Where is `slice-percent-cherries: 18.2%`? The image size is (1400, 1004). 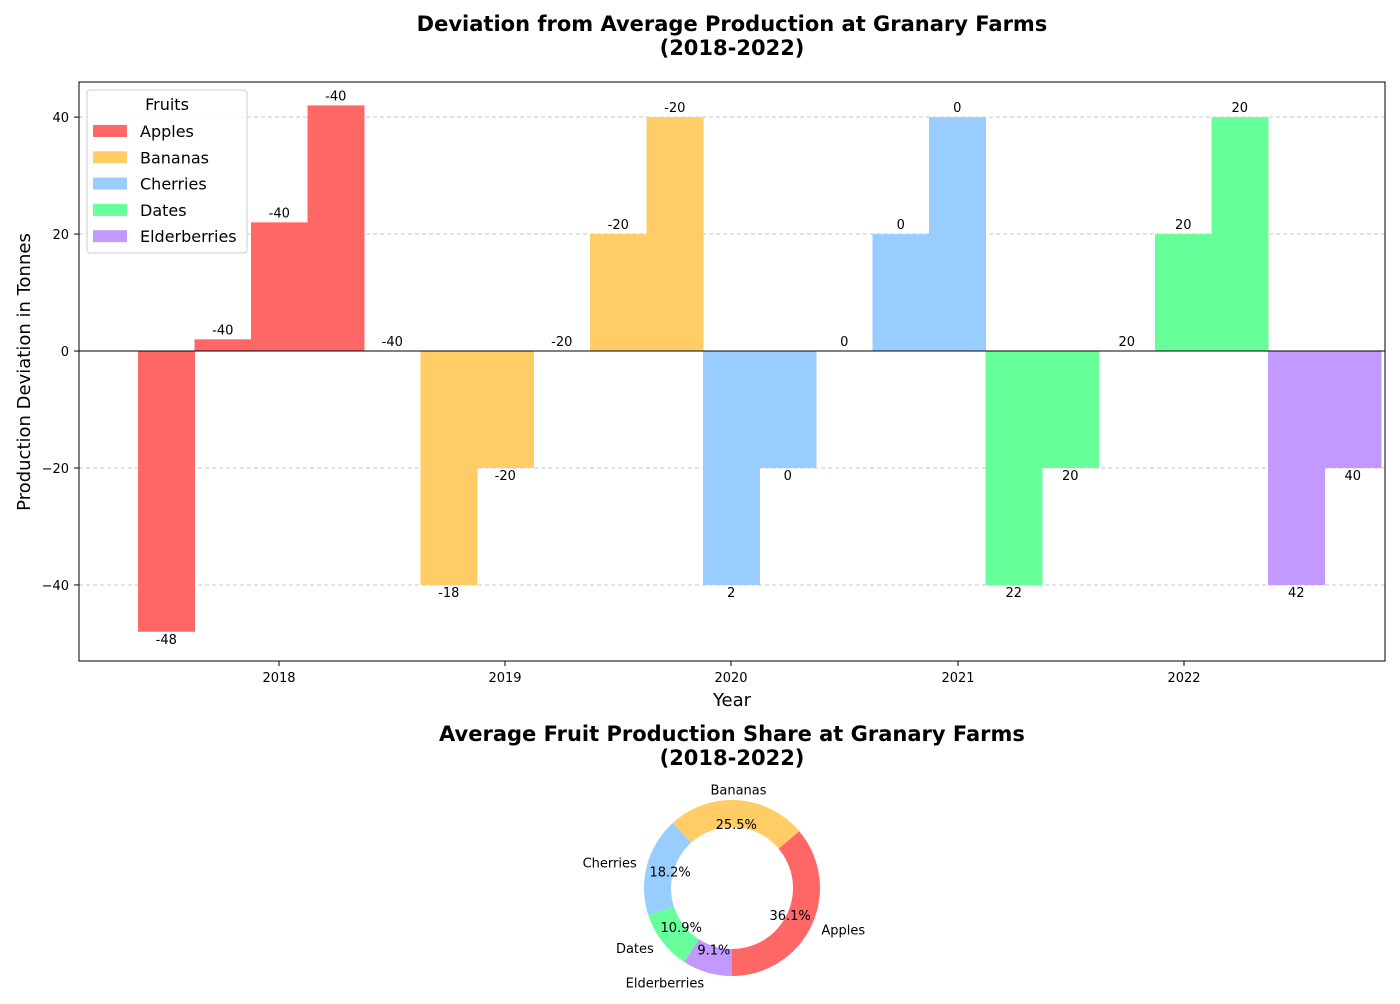 slice-percent-cherries: 18.2% is located at coordinates (669, 872).